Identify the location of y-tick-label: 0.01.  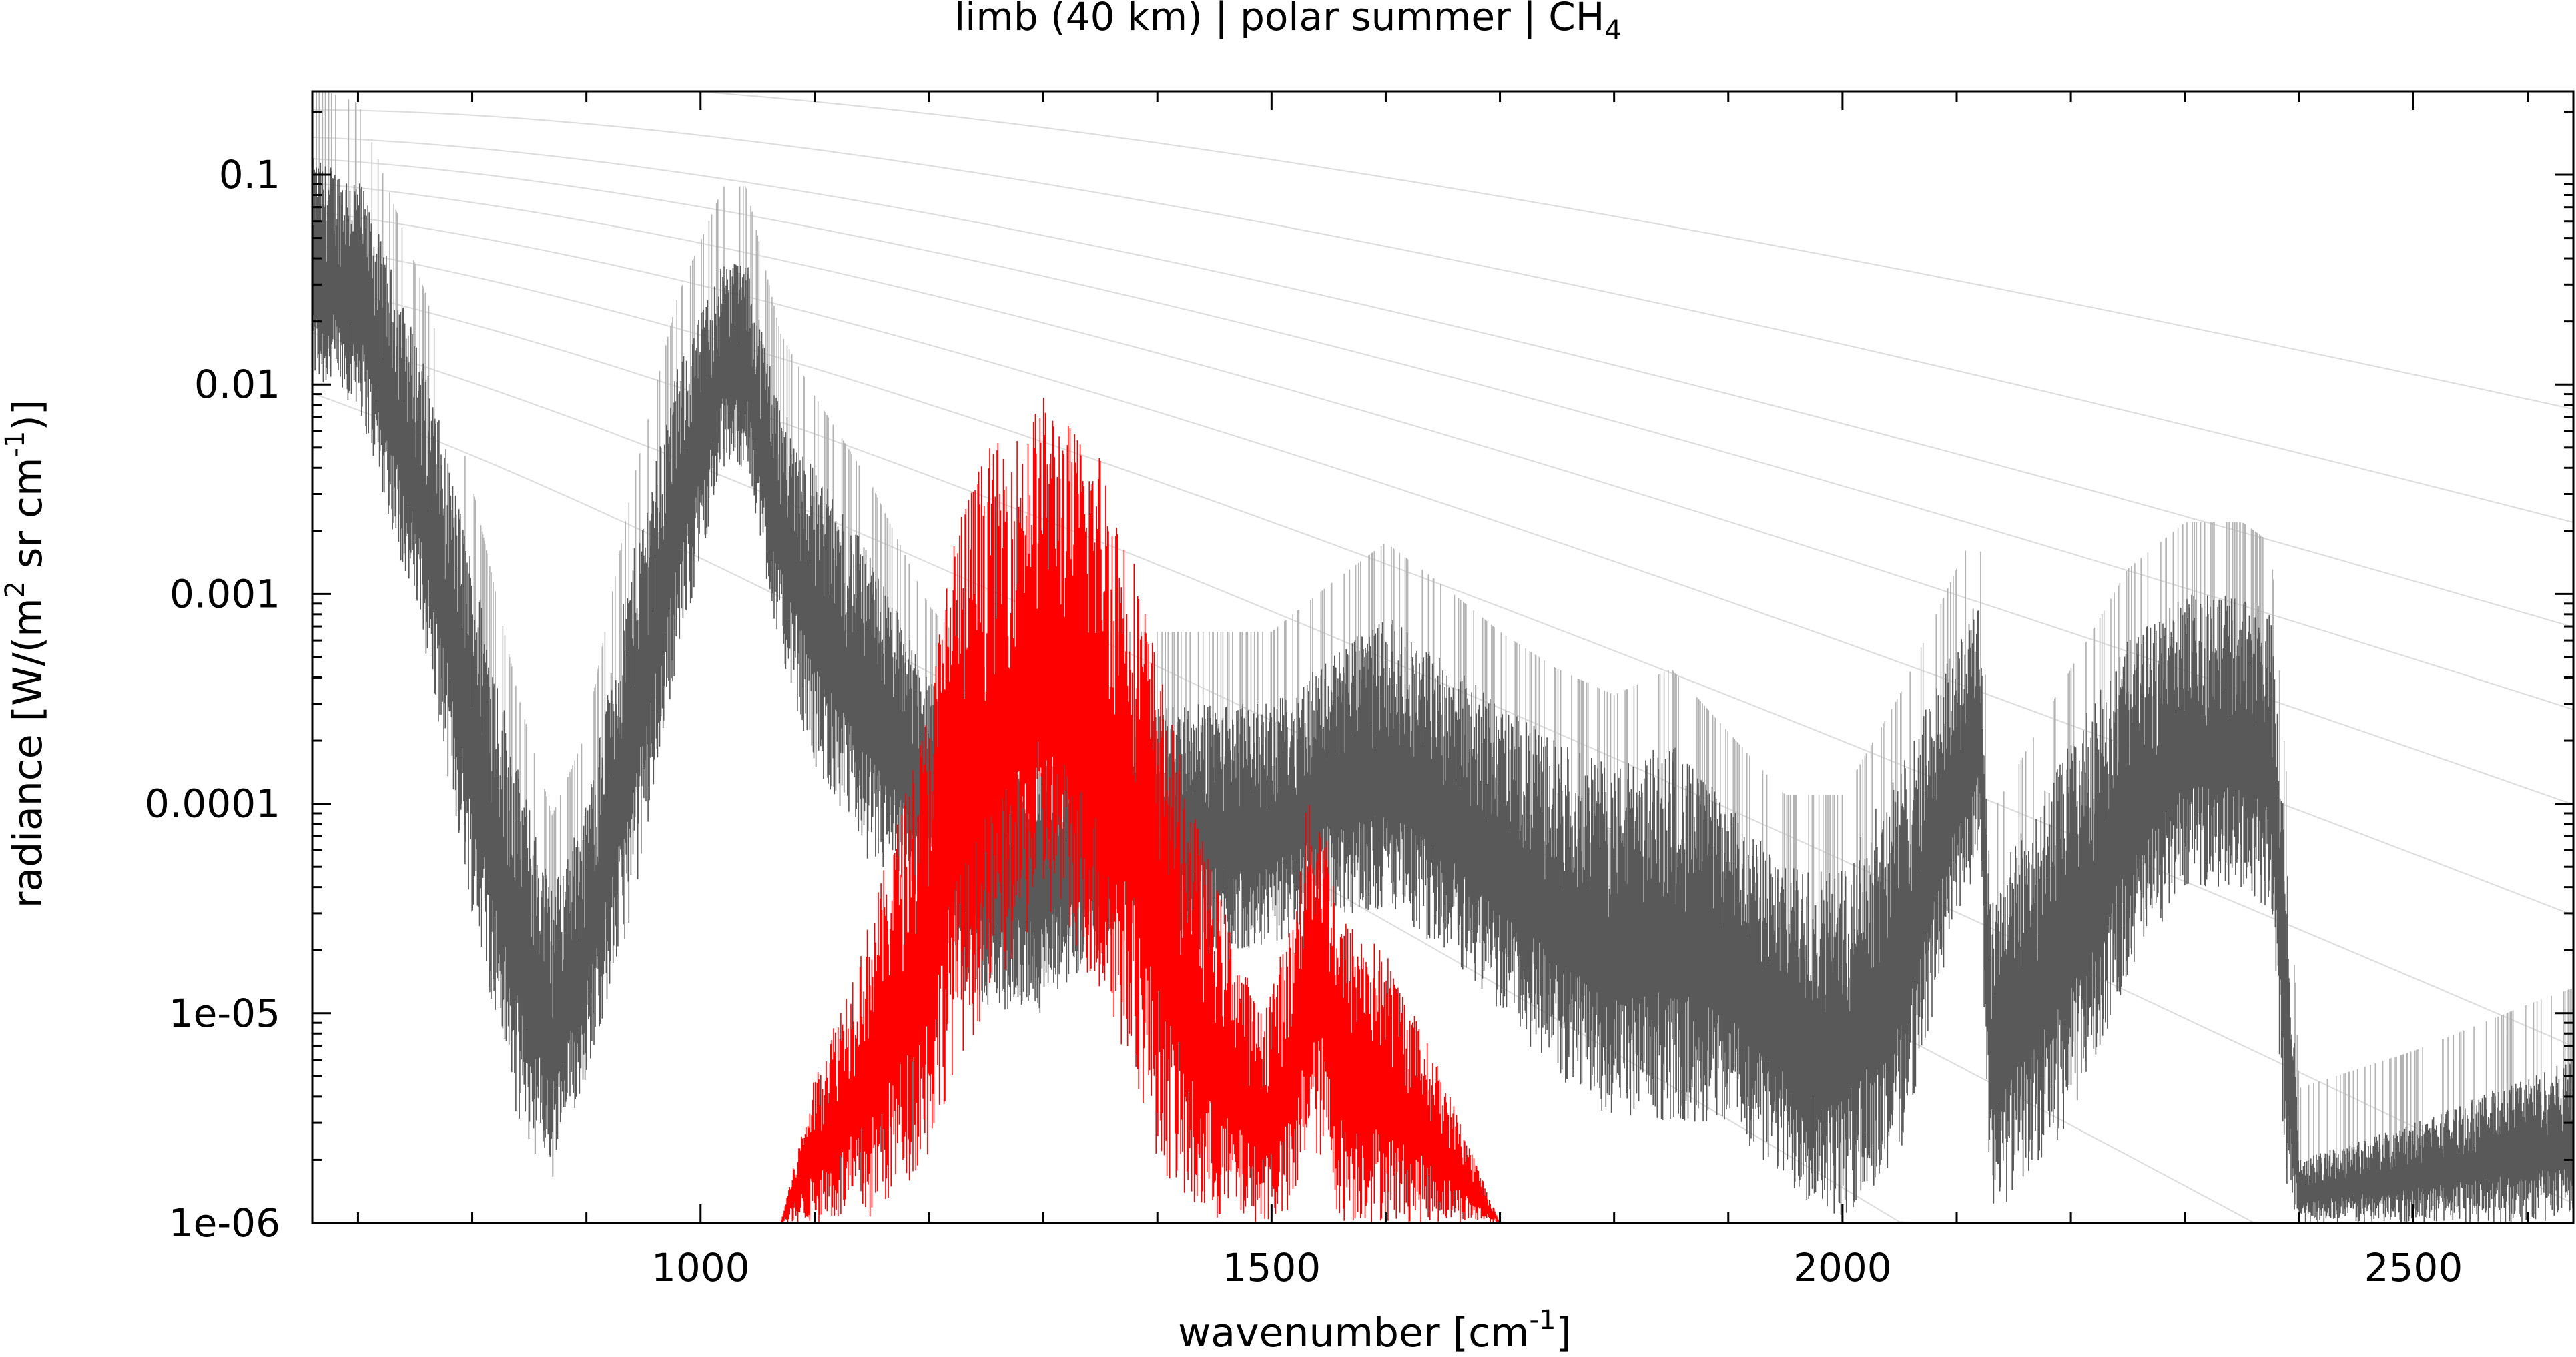
(237, 384).